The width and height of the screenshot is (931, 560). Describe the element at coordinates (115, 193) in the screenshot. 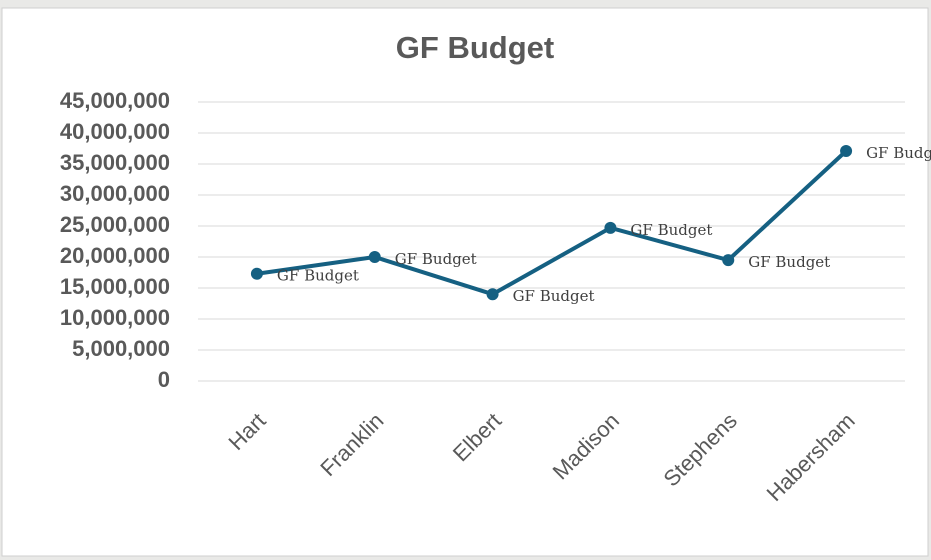

I see `y-tick-label: 30,000,000` at that location.